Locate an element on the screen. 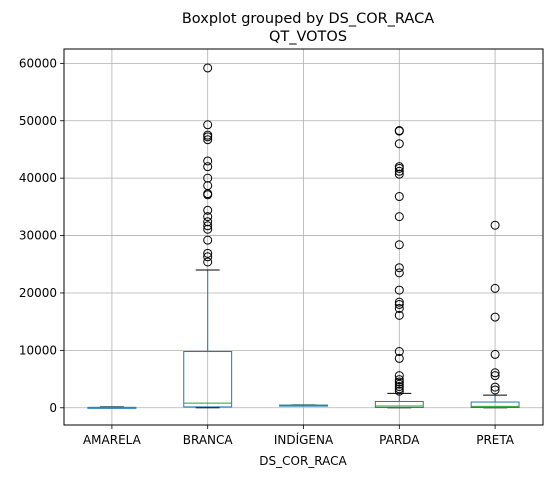  x-tick-label: AMARELA is located at coordinates (112, 440).